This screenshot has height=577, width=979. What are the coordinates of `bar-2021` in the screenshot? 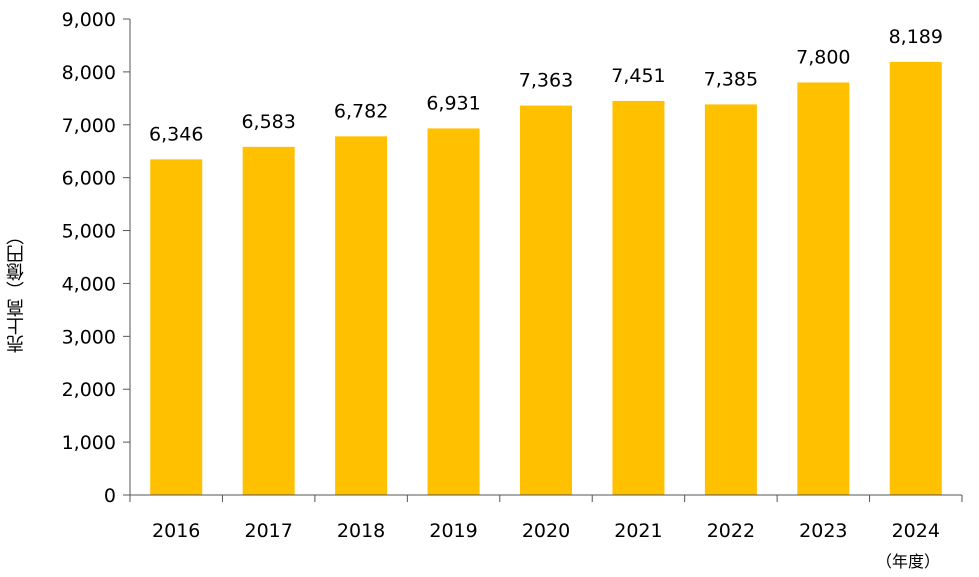 It's located at (638, 297).